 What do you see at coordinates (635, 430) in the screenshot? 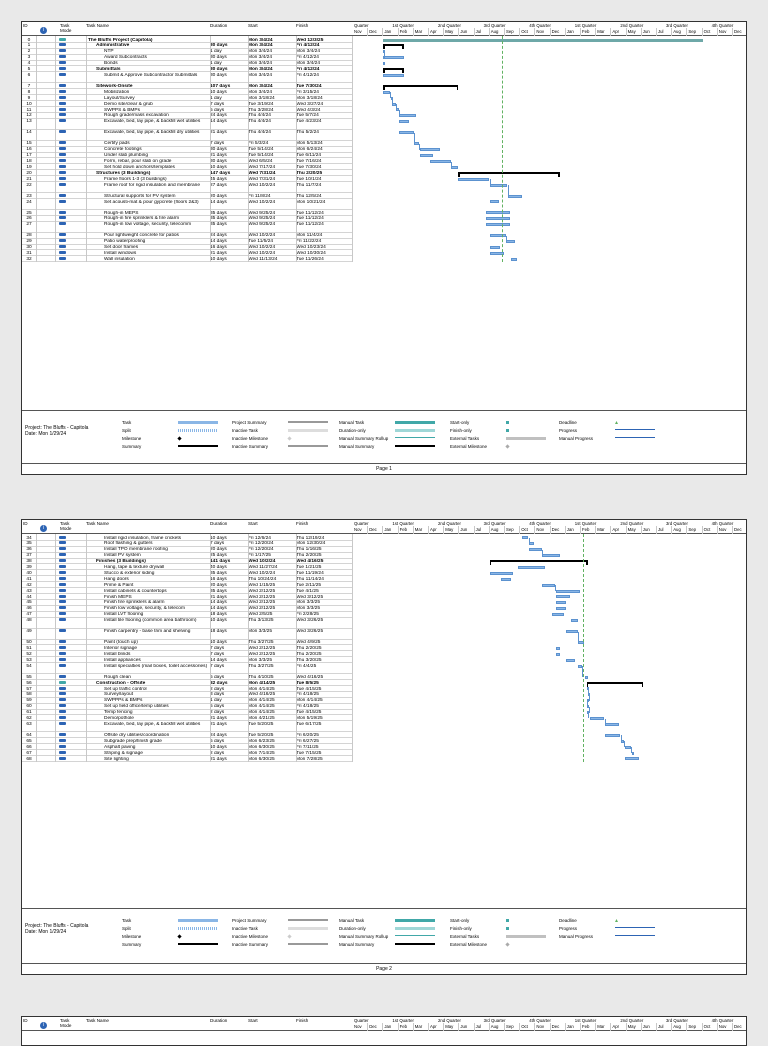
I see `legend-swatch-progress` at bounding box center [635, 430].